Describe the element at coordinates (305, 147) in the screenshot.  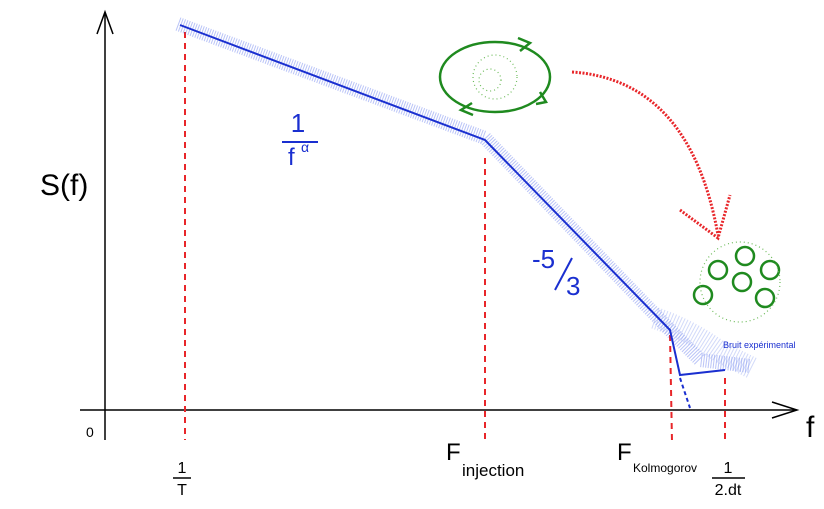
I see `slope-exponent: α` at that location.